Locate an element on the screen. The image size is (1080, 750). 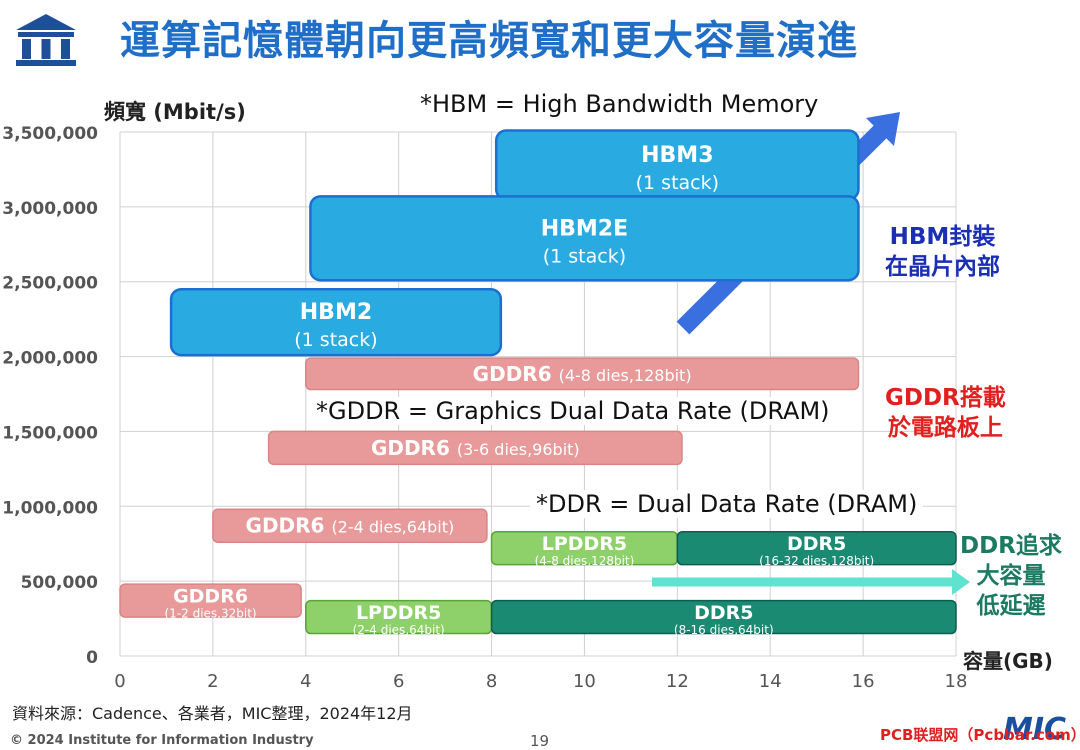
x-tick-label: 4 is located at coordinates (305, 681).